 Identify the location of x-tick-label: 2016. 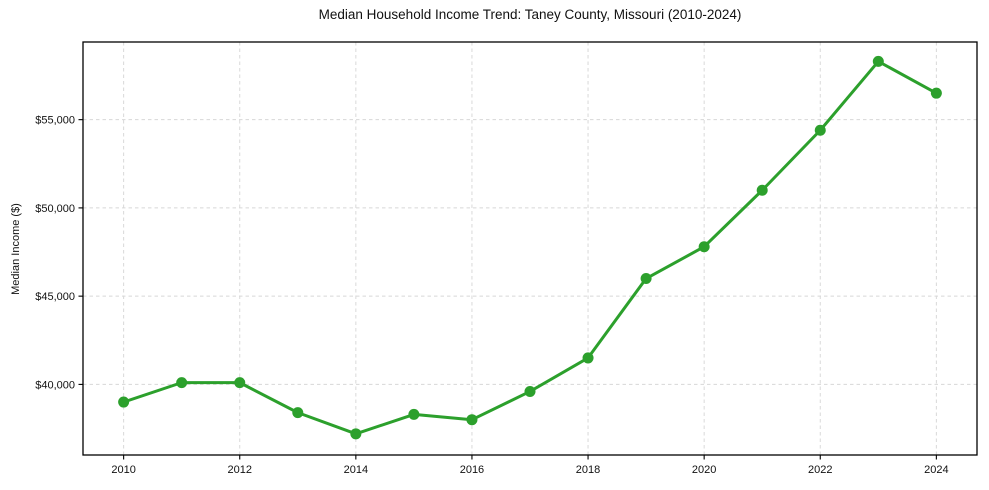
(472, 470).